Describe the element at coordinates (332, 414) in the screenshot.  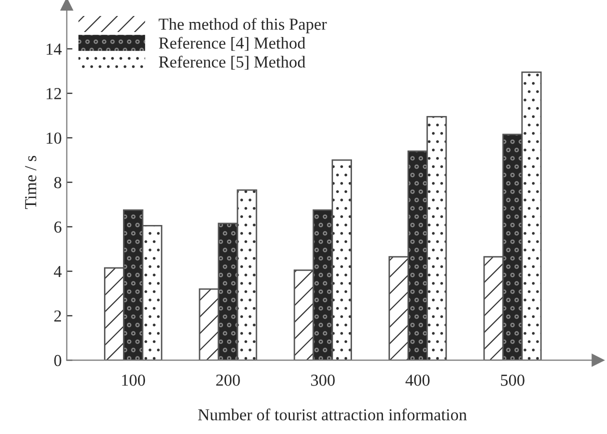
I see `x-axis-title: Number of tourist attraction information` at that location.